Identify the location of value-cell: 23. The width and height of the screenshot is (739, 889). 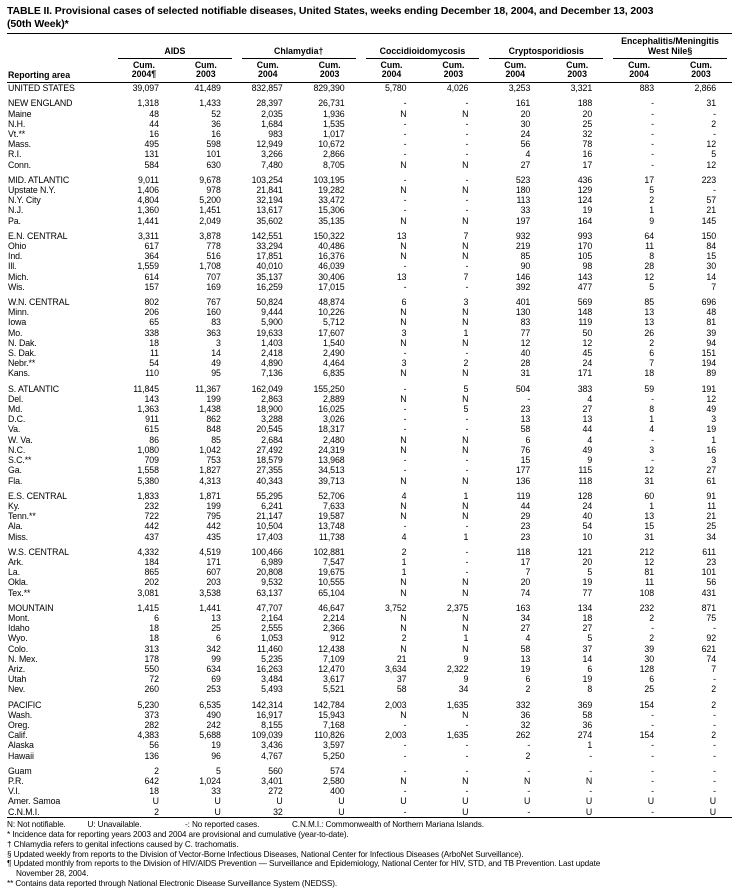
(711, 561).